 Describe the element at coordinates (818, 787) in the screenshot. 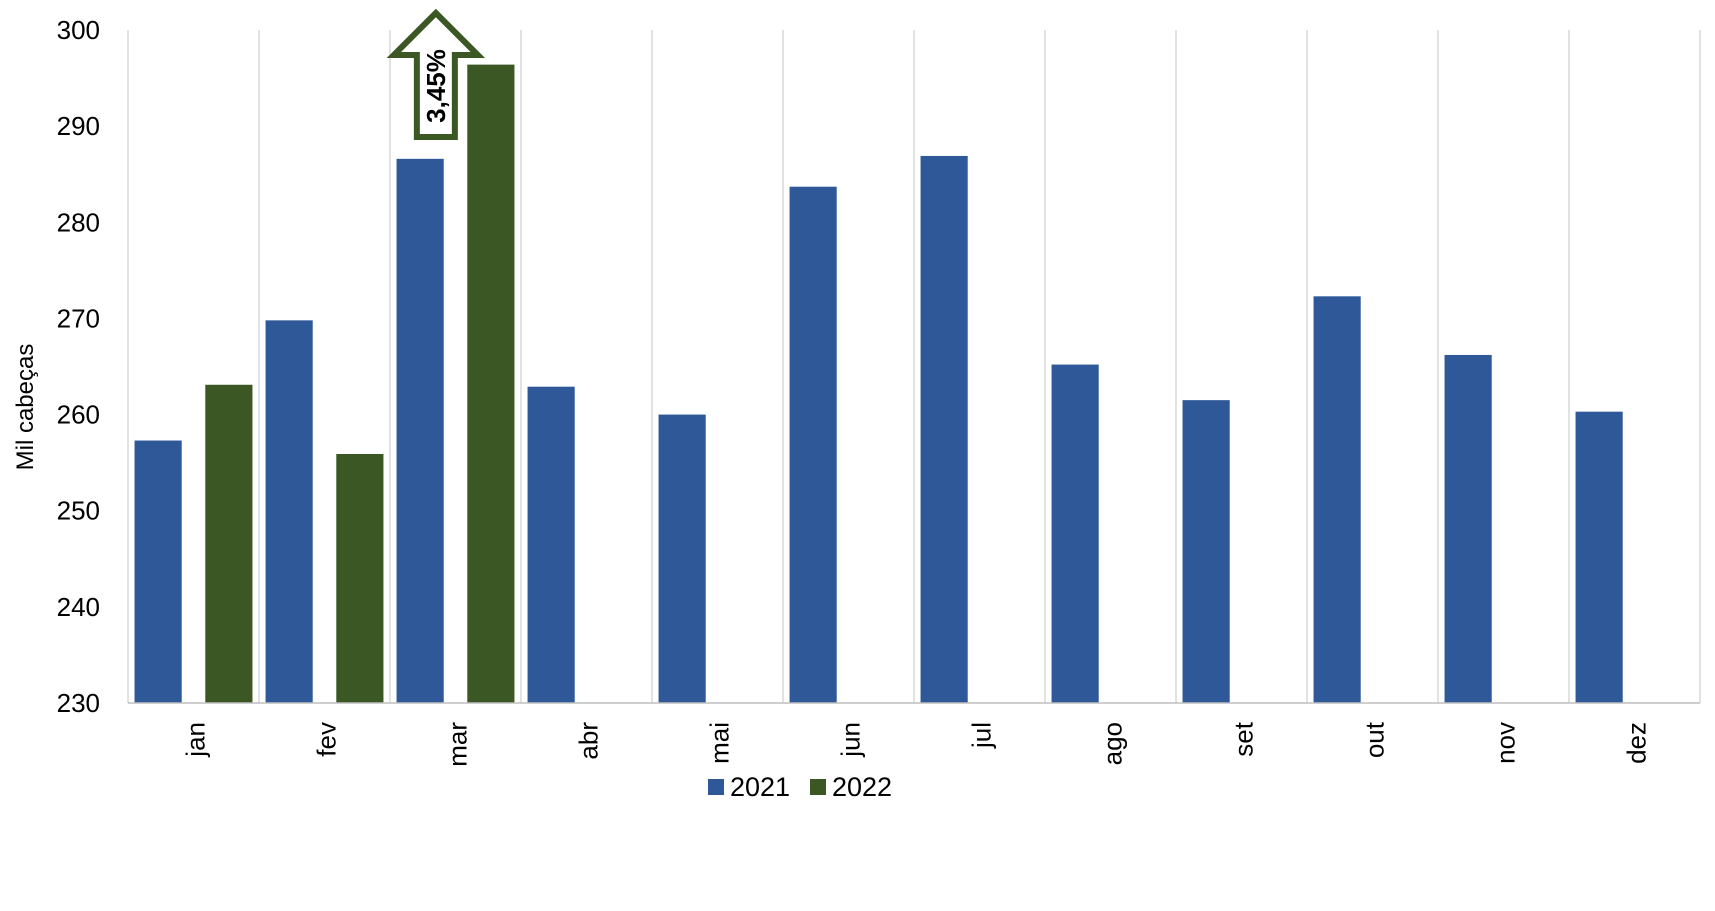

I see `legend-swatch-2022` at that location.